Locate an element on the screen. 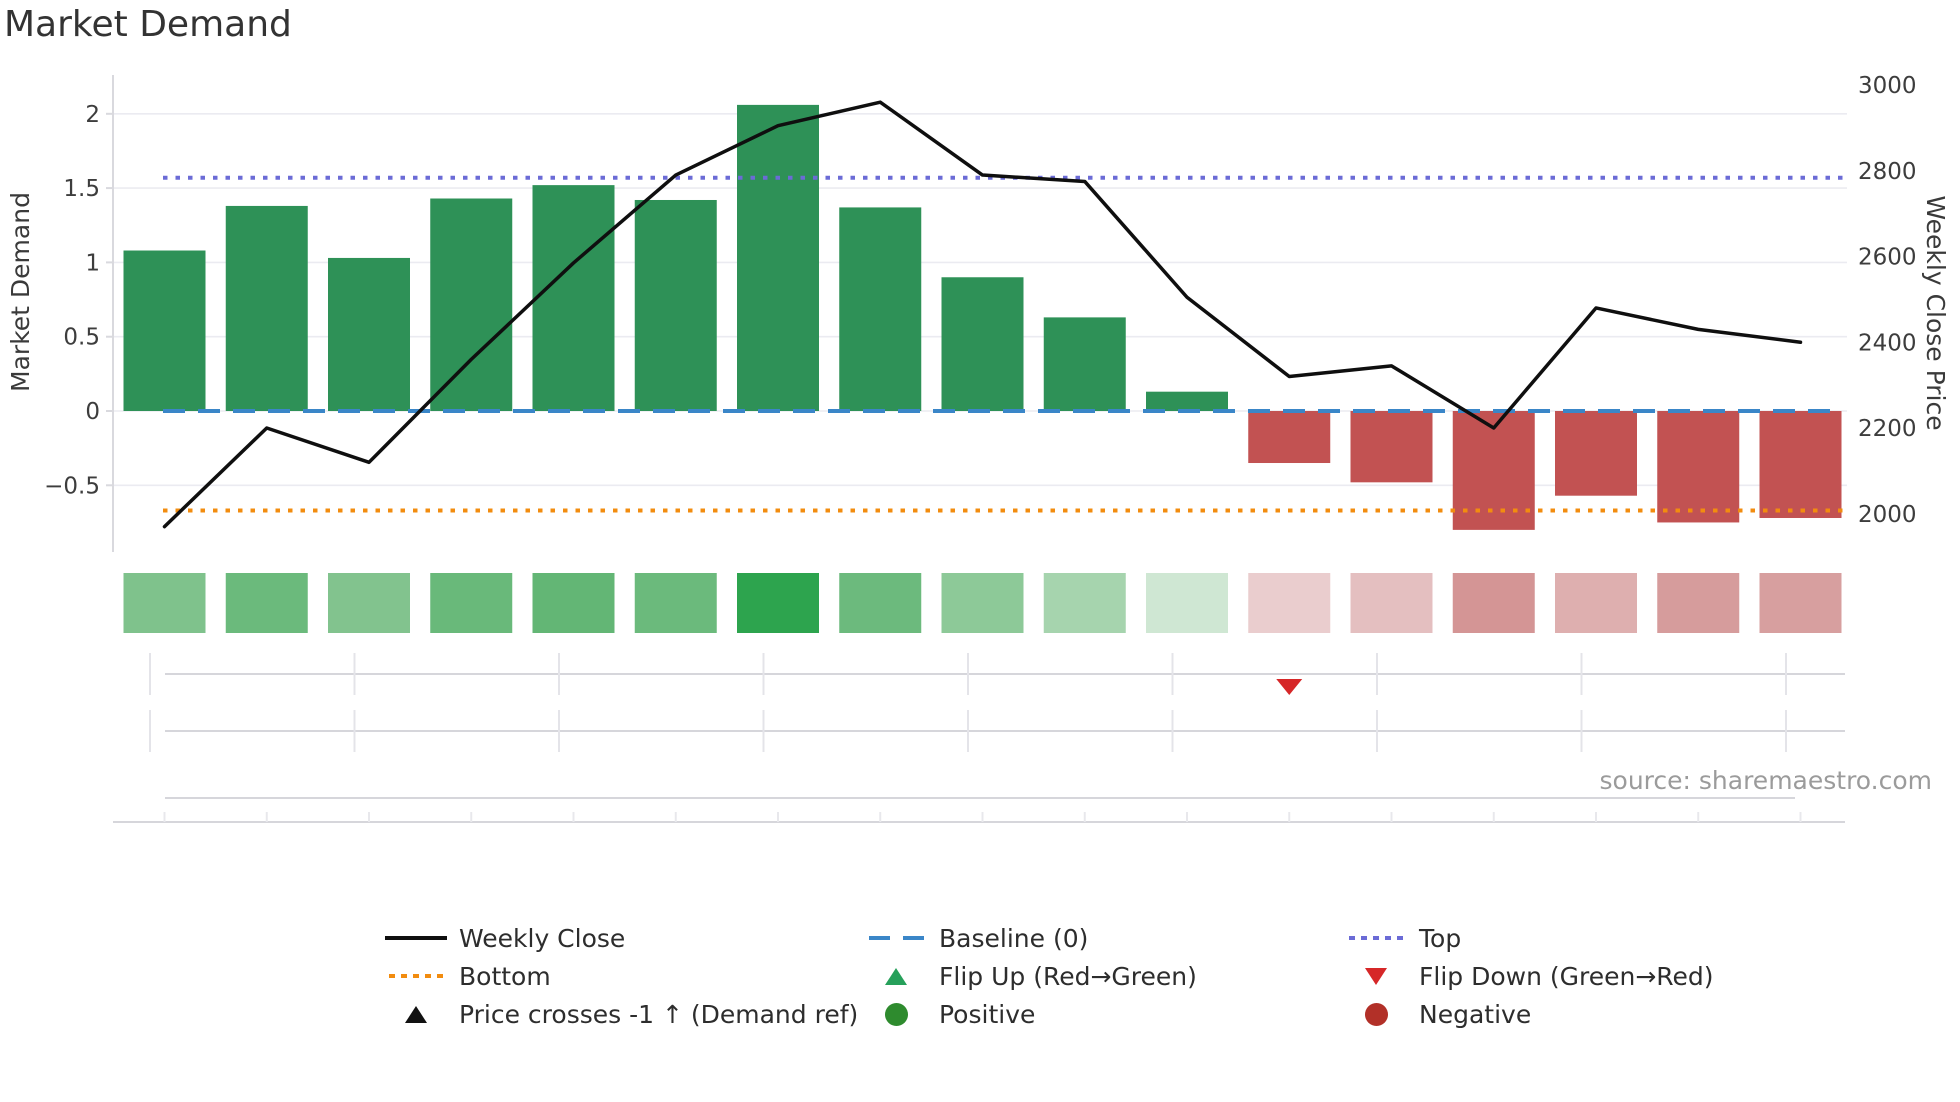 Image resolution: width=1960 pixels, height=1102 pixels. legend-item: Bottom is located at coordinates (467, 976).